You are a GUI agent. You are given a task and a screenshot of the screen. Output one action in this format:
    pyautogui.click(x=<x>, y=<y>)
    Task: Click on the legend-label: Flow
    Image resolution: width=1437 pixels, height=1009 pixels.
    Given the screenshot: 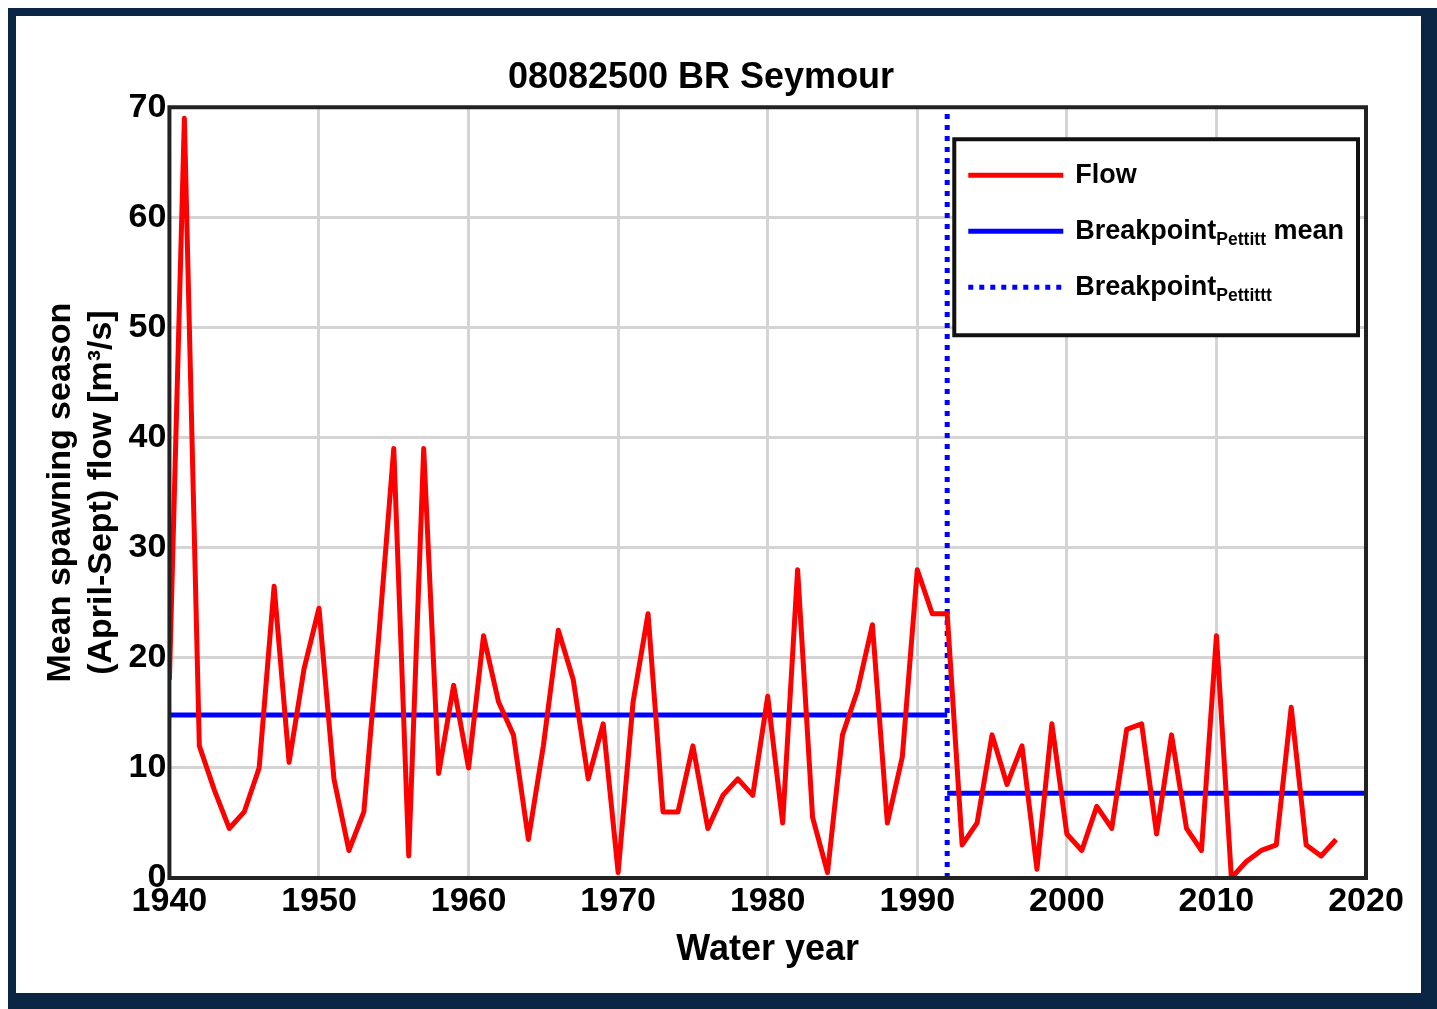 What is the action you would take?
    pyautogui.click(x=1106, y=173)
    